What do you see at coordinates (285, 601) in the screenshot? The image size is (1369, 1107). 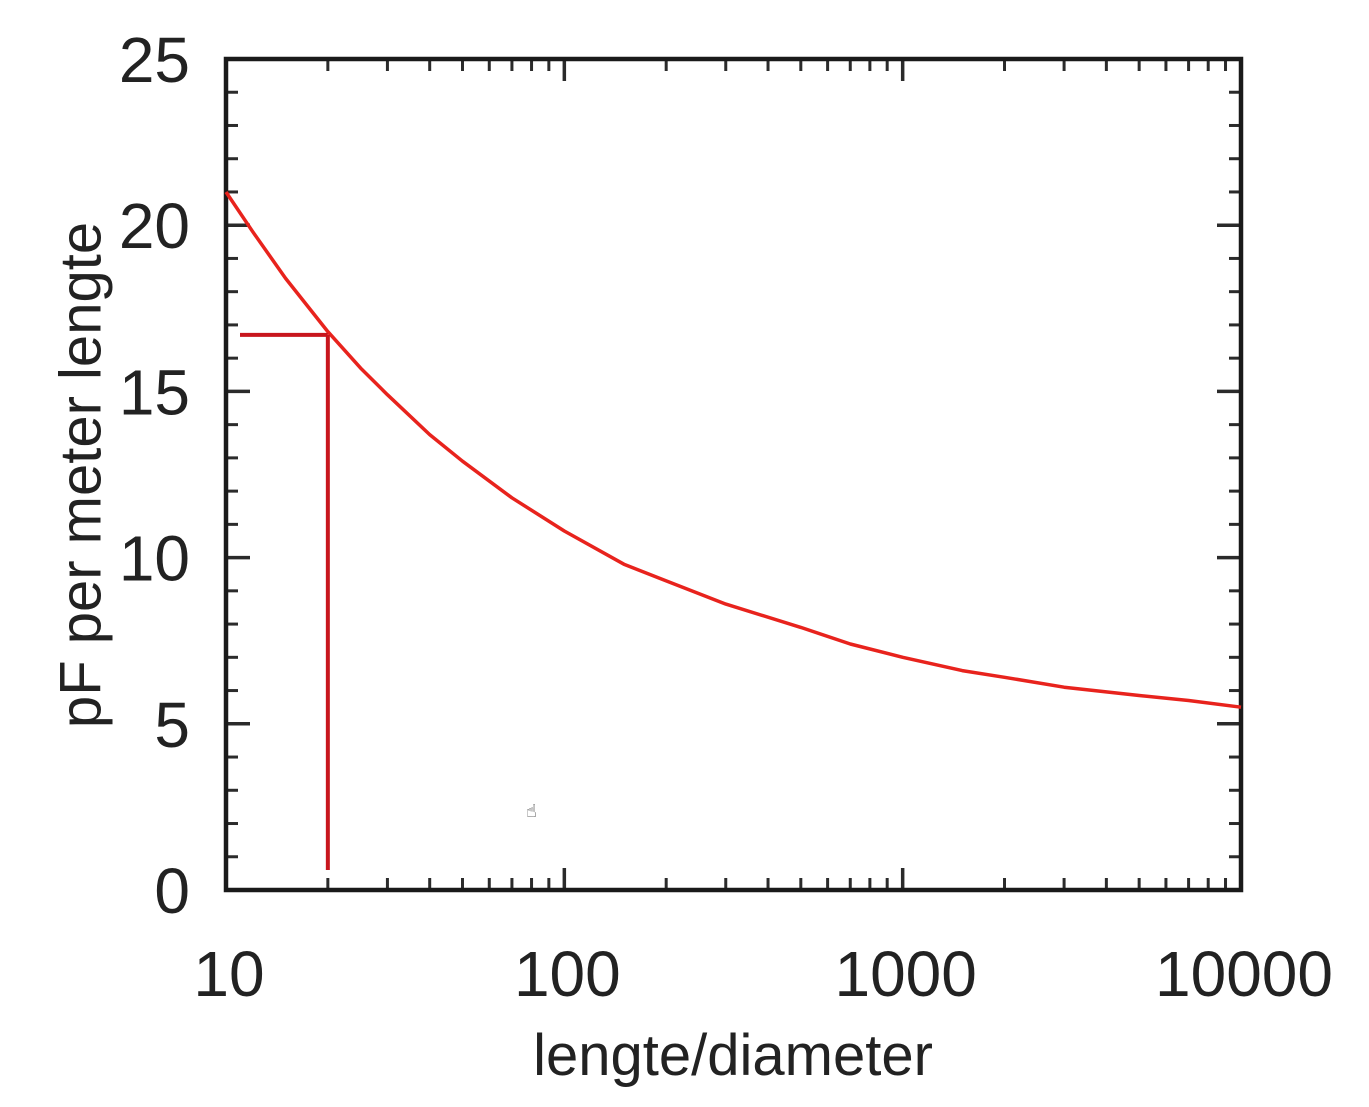 I see `annotation-marker-lines` at bounding box center [285, 601].